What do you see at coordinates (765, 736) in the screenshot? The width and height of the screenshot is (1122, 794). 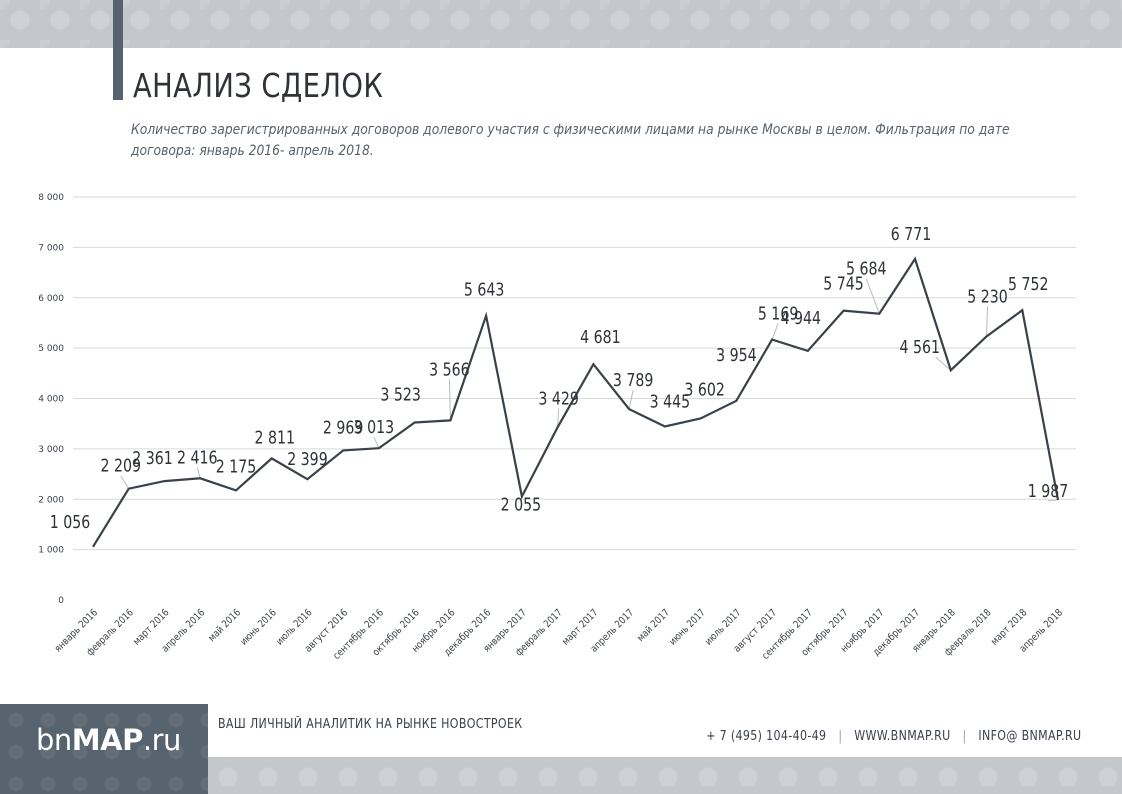 I see `phone-number: + 7 (495) 104-40-49` at bounding box center [765, 736].